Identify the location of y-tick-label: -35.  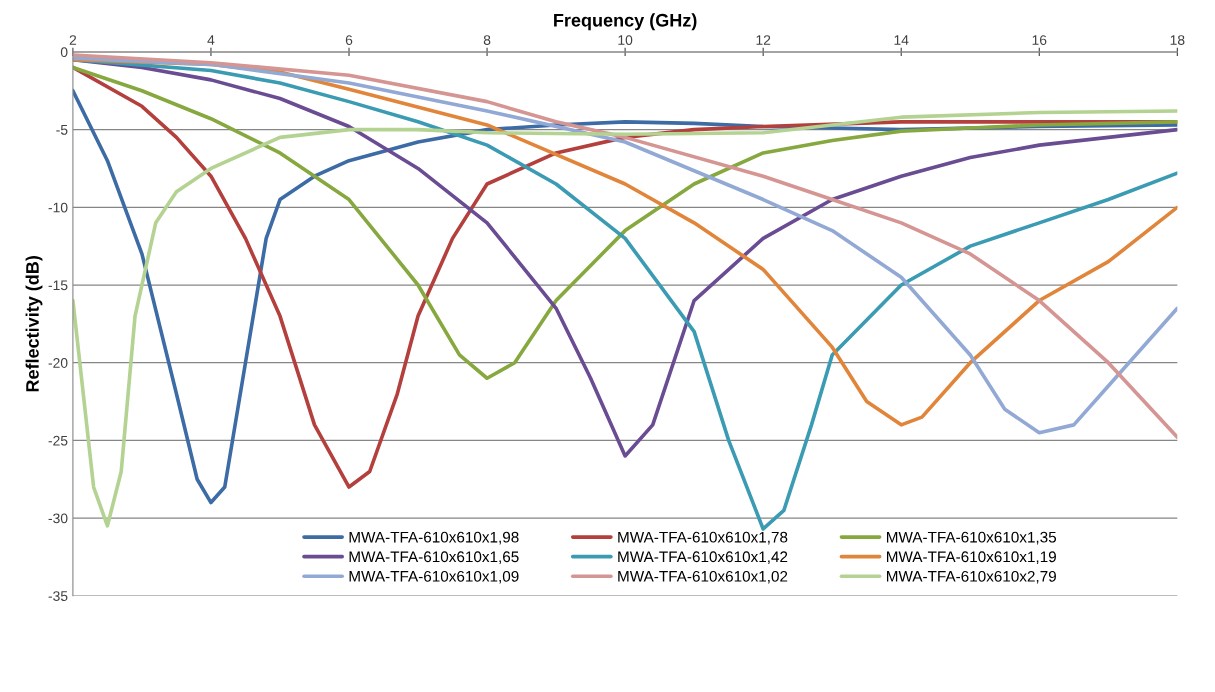
(58, 596).